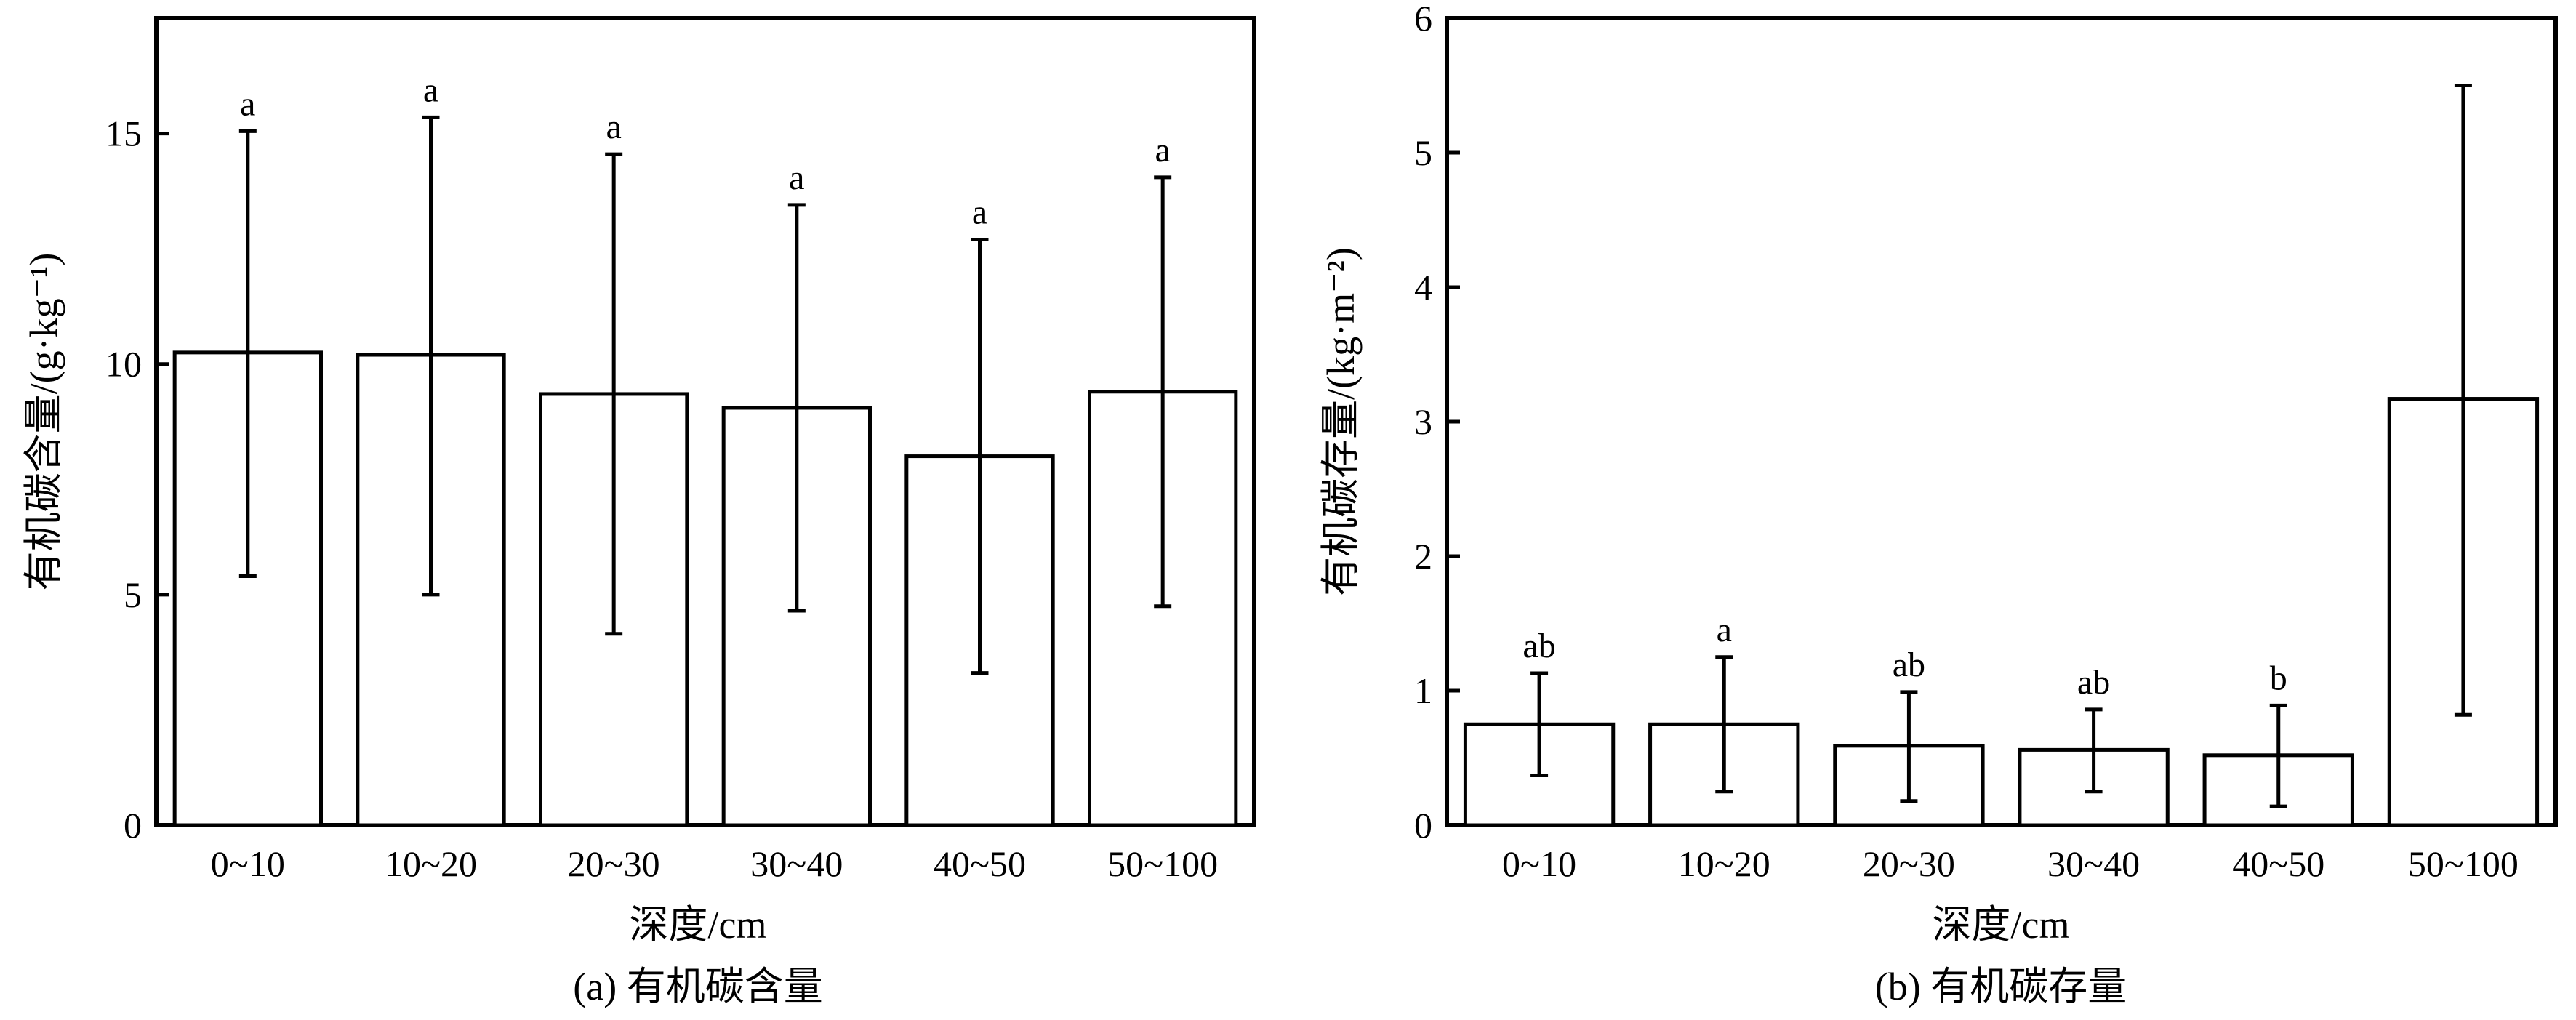 This screenshot has height=1020, width=2576. Describe the element at coordinates (1423, 421) in the screenshot. I see `y-tick-label: 3` at that location.